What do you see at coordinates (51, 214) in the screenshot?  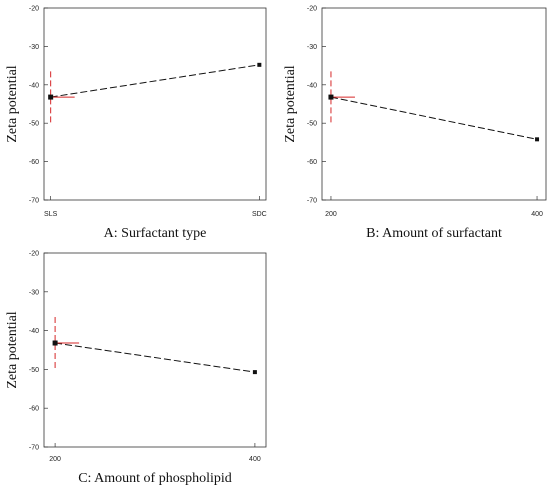 I see `x-tick-label: SLS` at bounding box center [51, 214].